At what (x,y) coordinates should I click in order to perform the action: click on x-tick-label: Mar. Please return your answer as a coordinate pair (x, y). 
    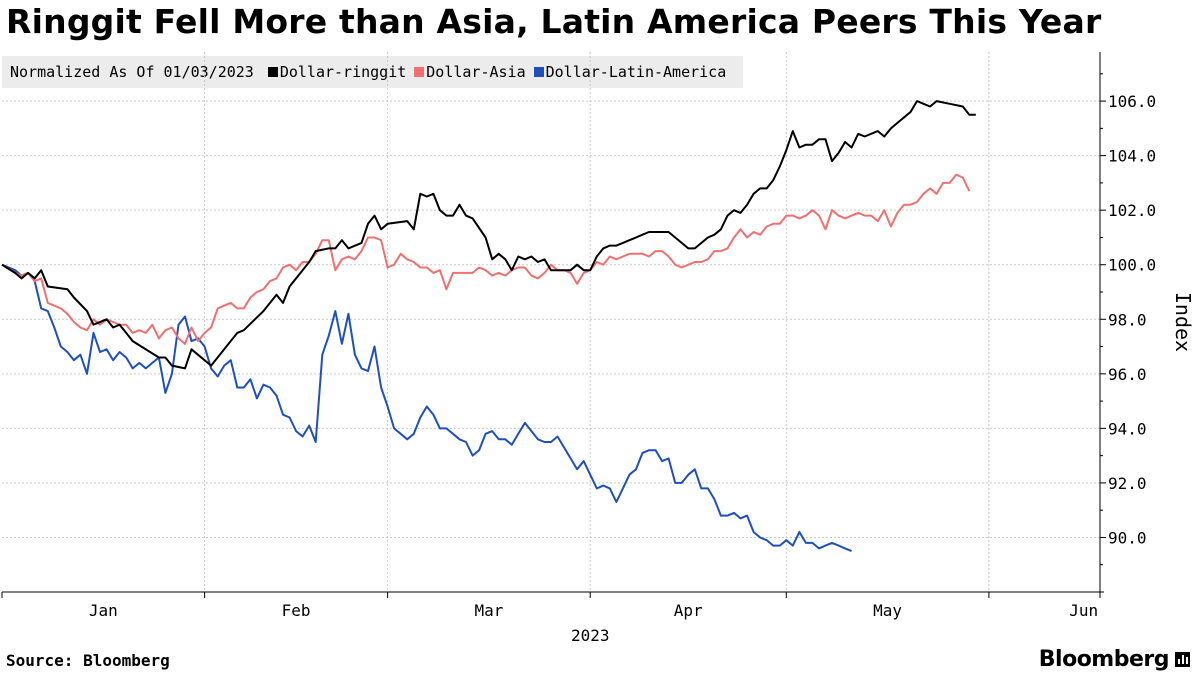
    Looking at the image, I should click on (488, 610).